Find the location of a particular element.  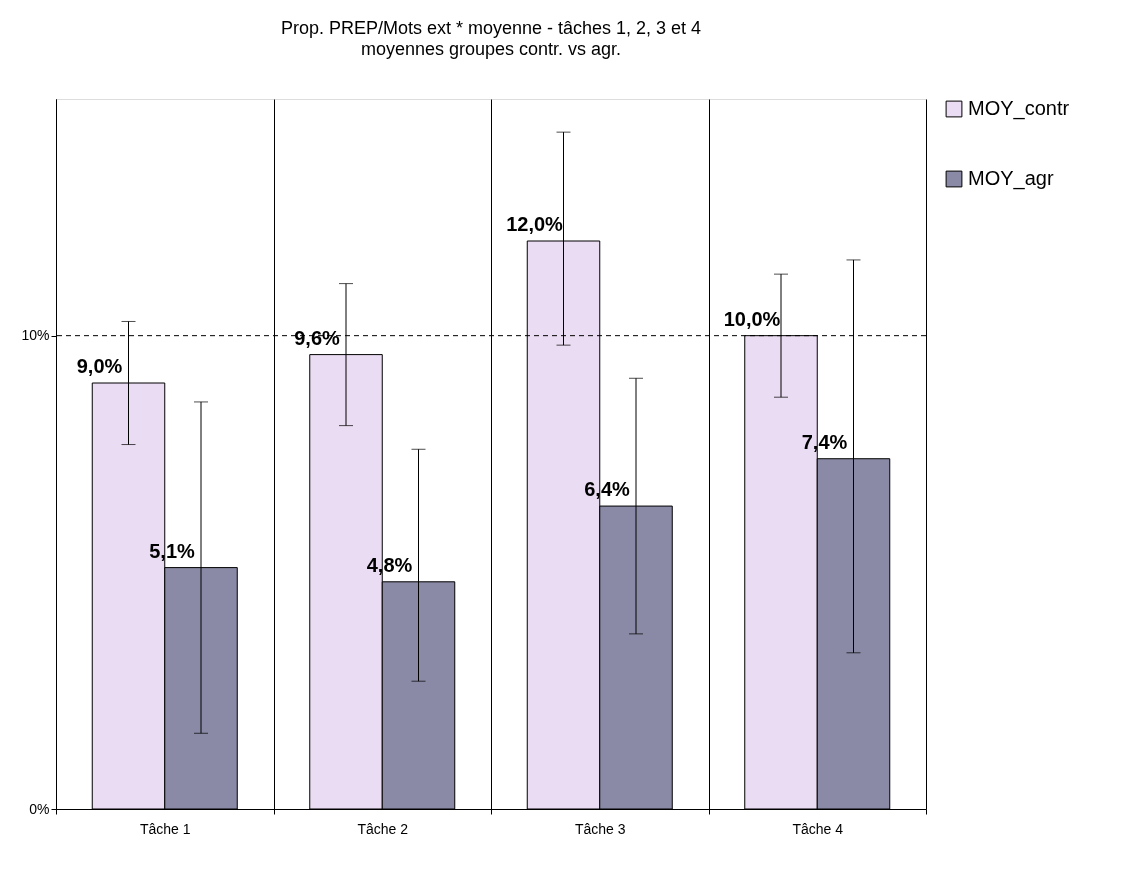

data-label: 9,6% is located at coordinates (317, 337).